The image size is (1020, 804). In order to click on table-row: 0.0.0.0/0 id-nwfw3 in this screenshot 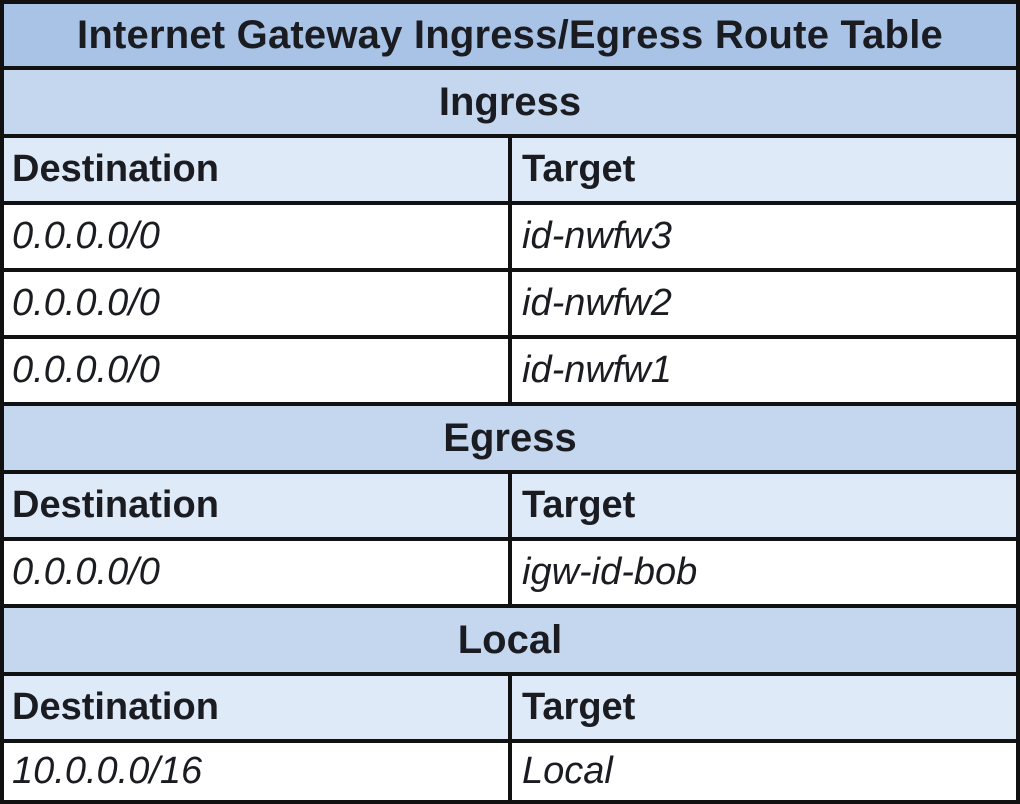, I will do `click(510, 234)`.